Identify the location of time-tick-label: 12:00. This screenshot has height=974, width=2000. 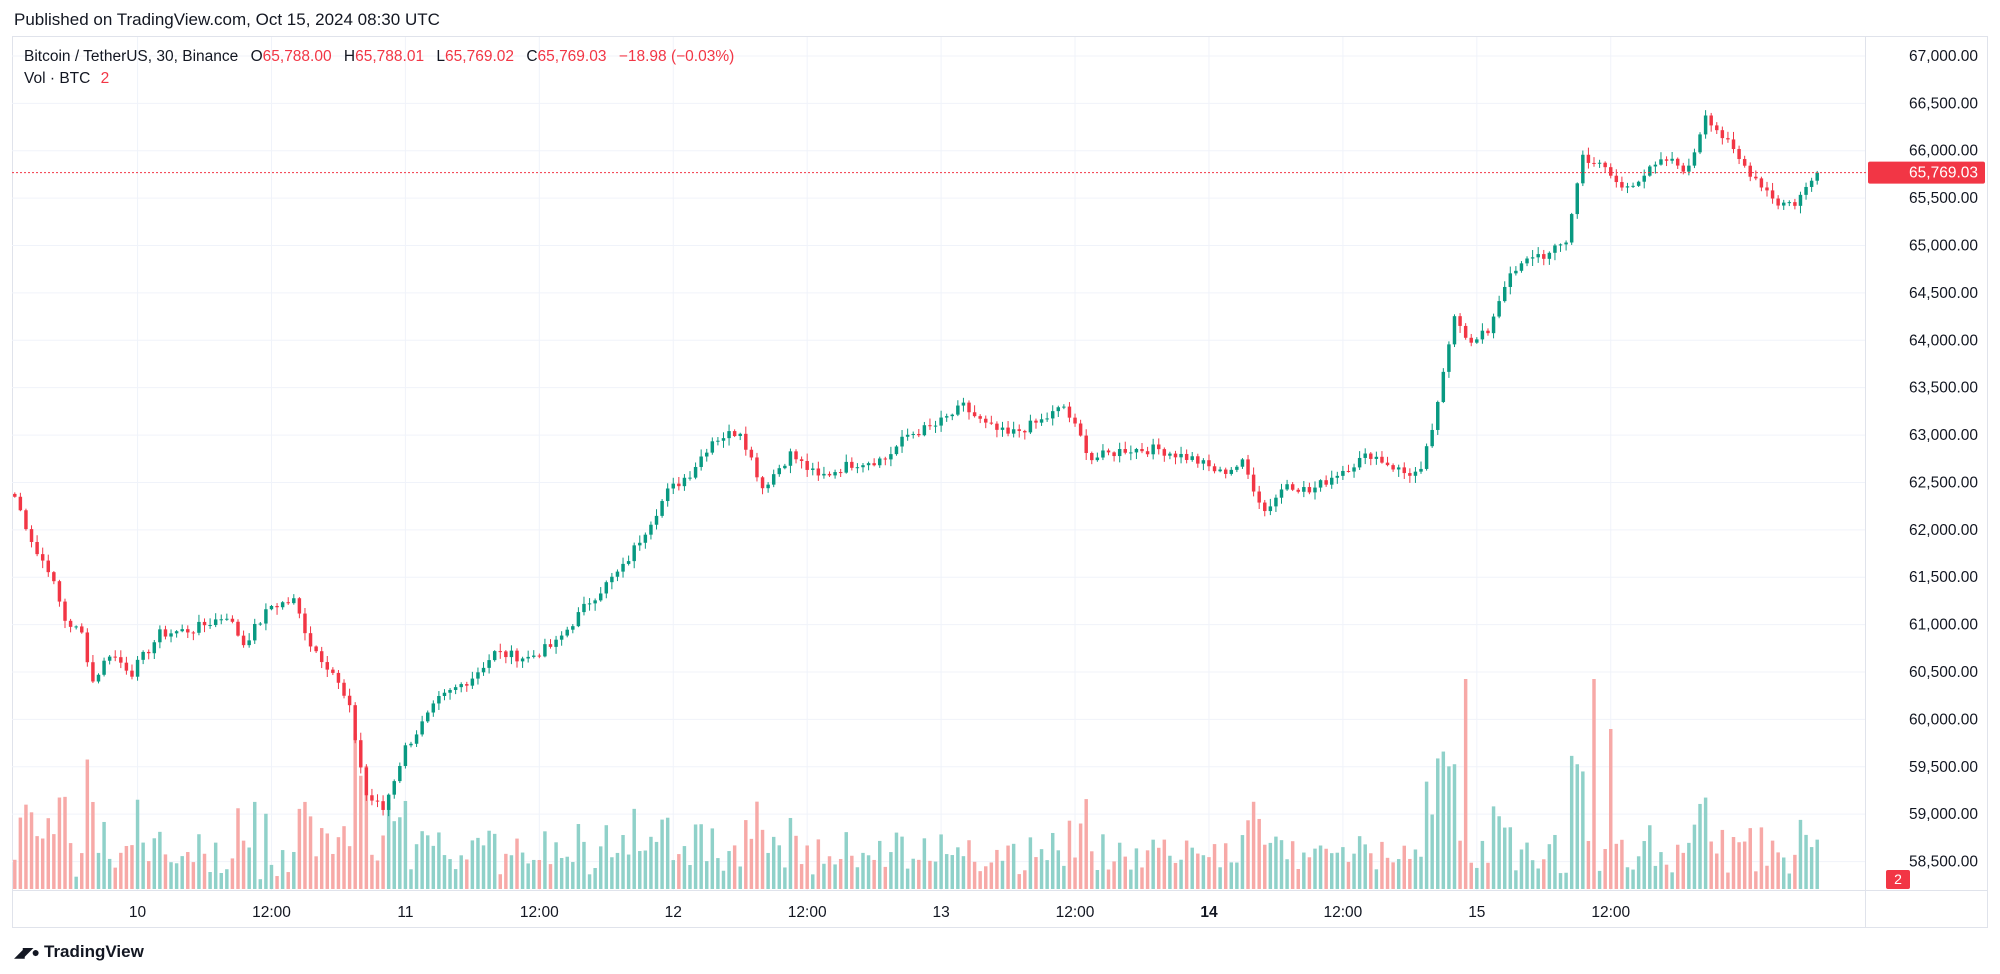
(271, 912).